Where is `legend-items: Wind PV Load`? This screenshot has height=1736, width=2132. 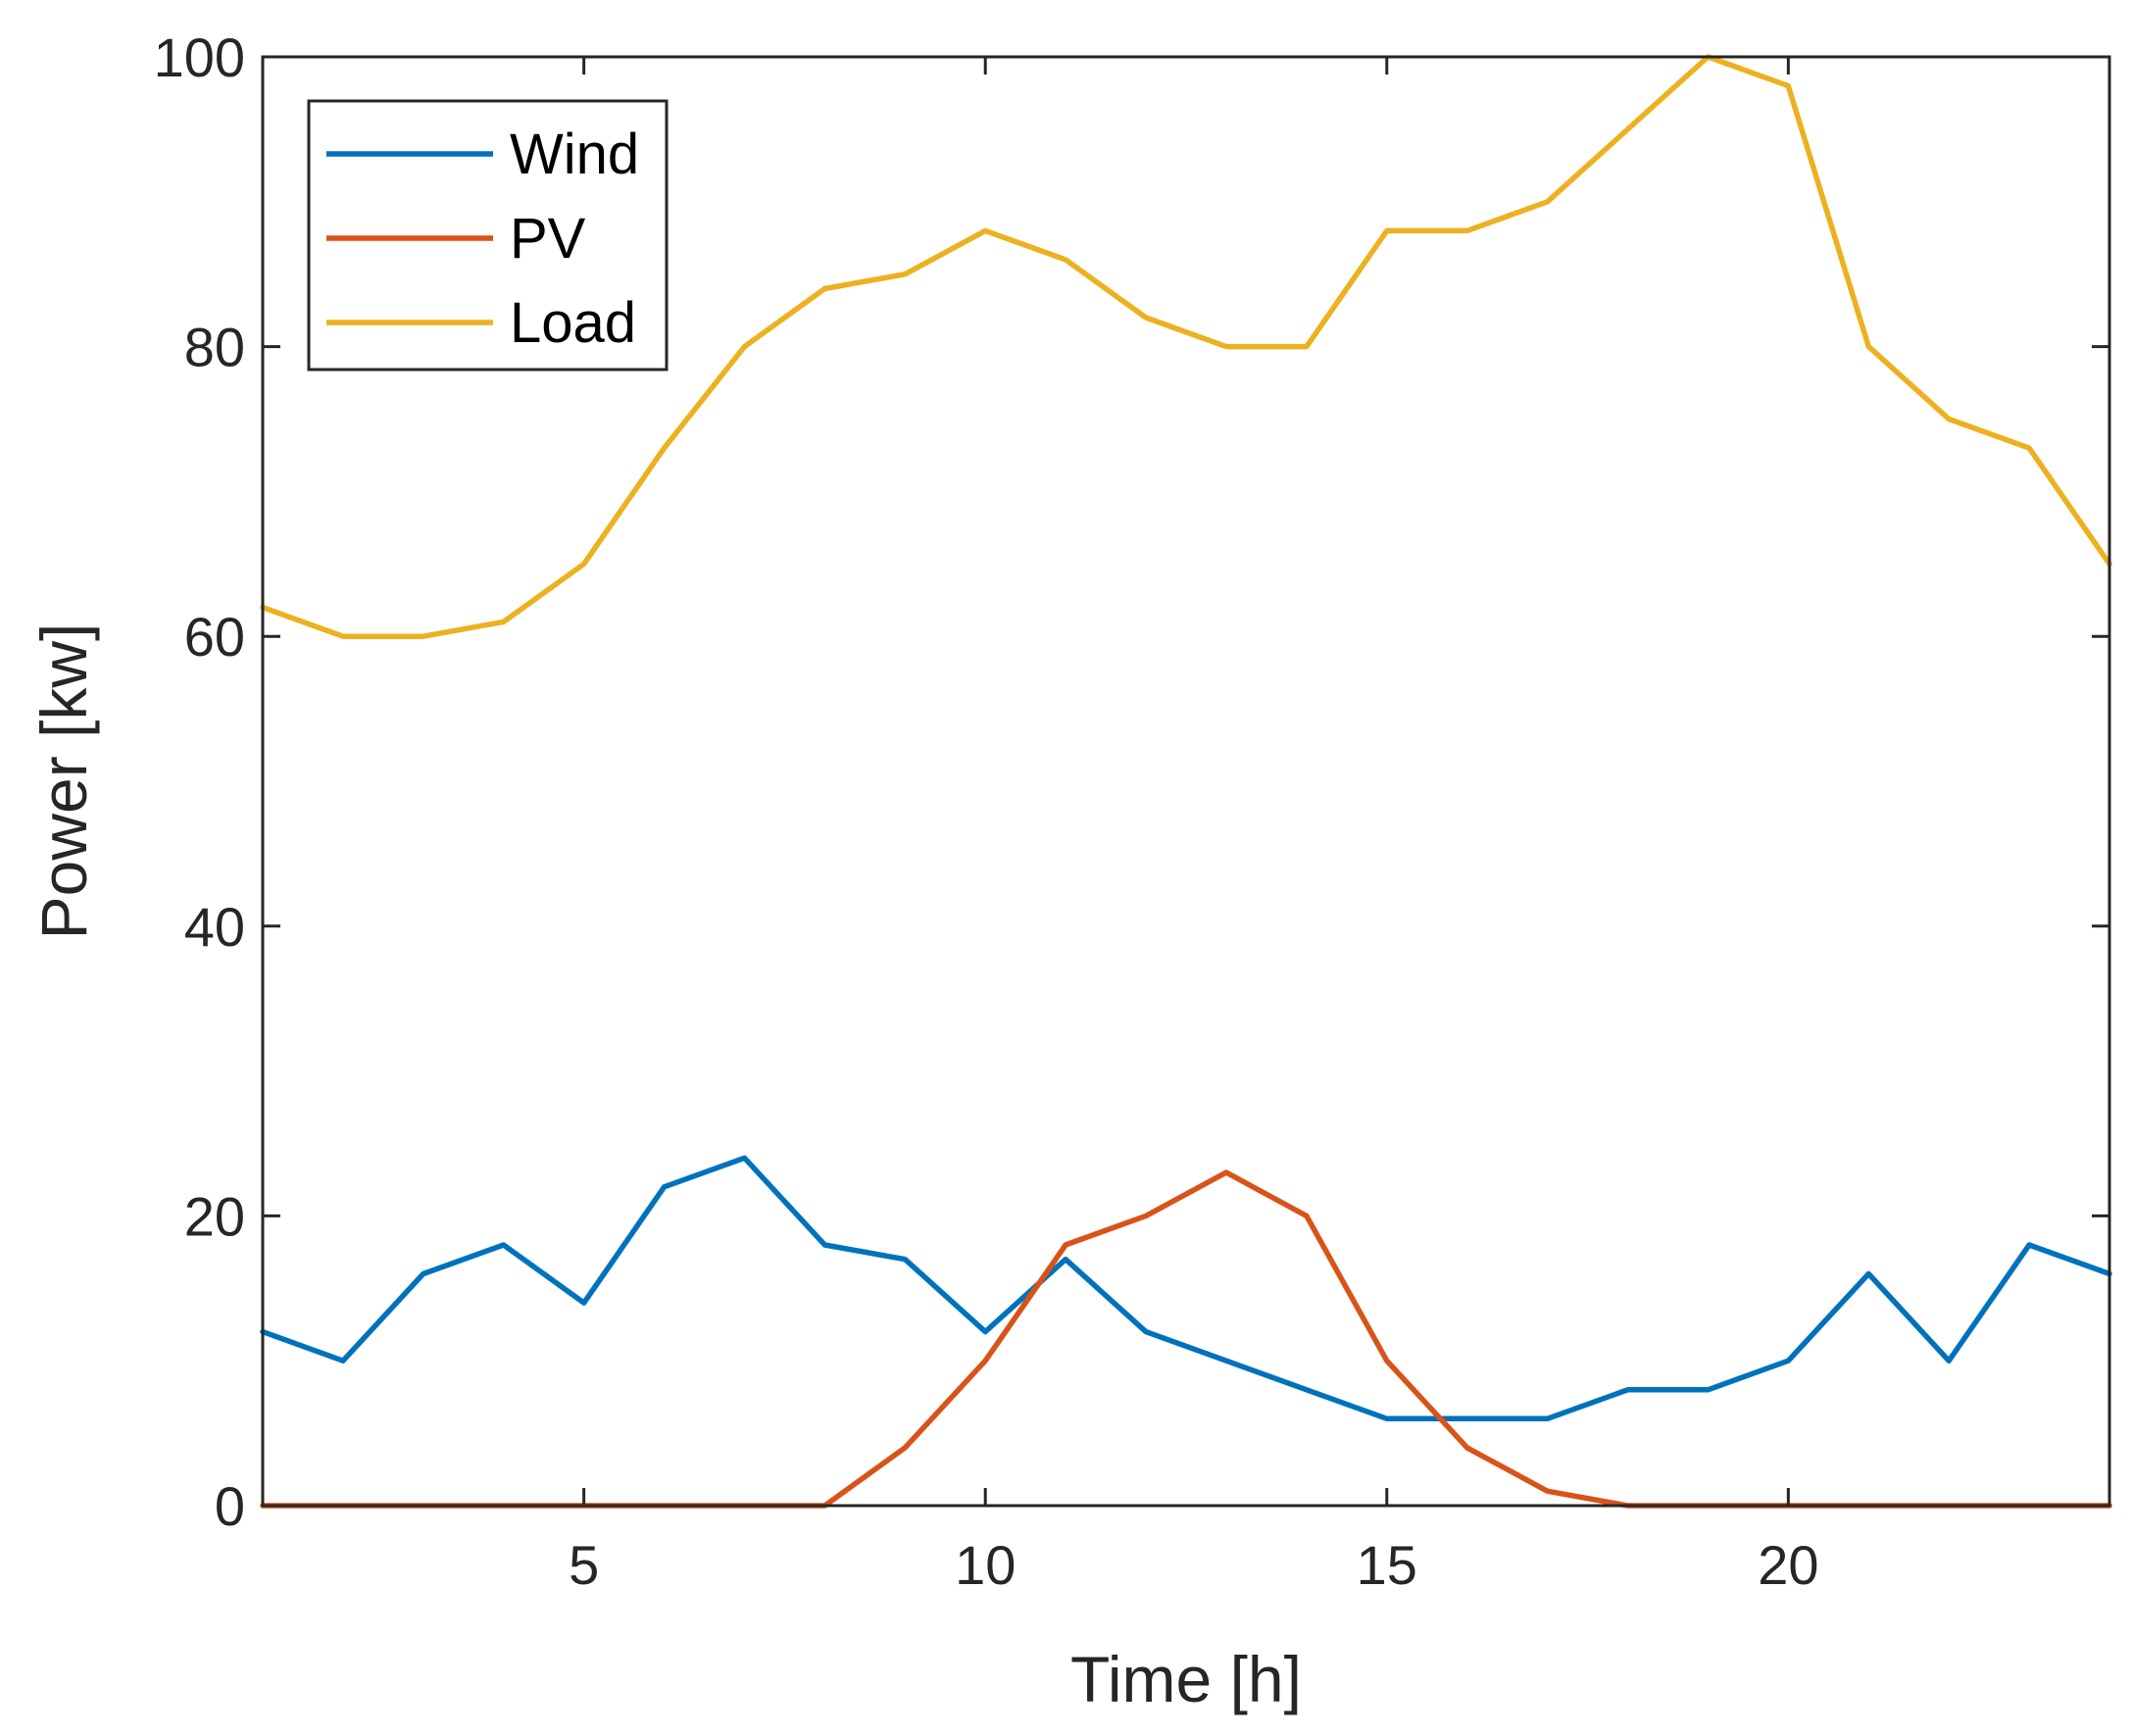 legend-items: Wind PV Load is located at coordinates (482, 239).